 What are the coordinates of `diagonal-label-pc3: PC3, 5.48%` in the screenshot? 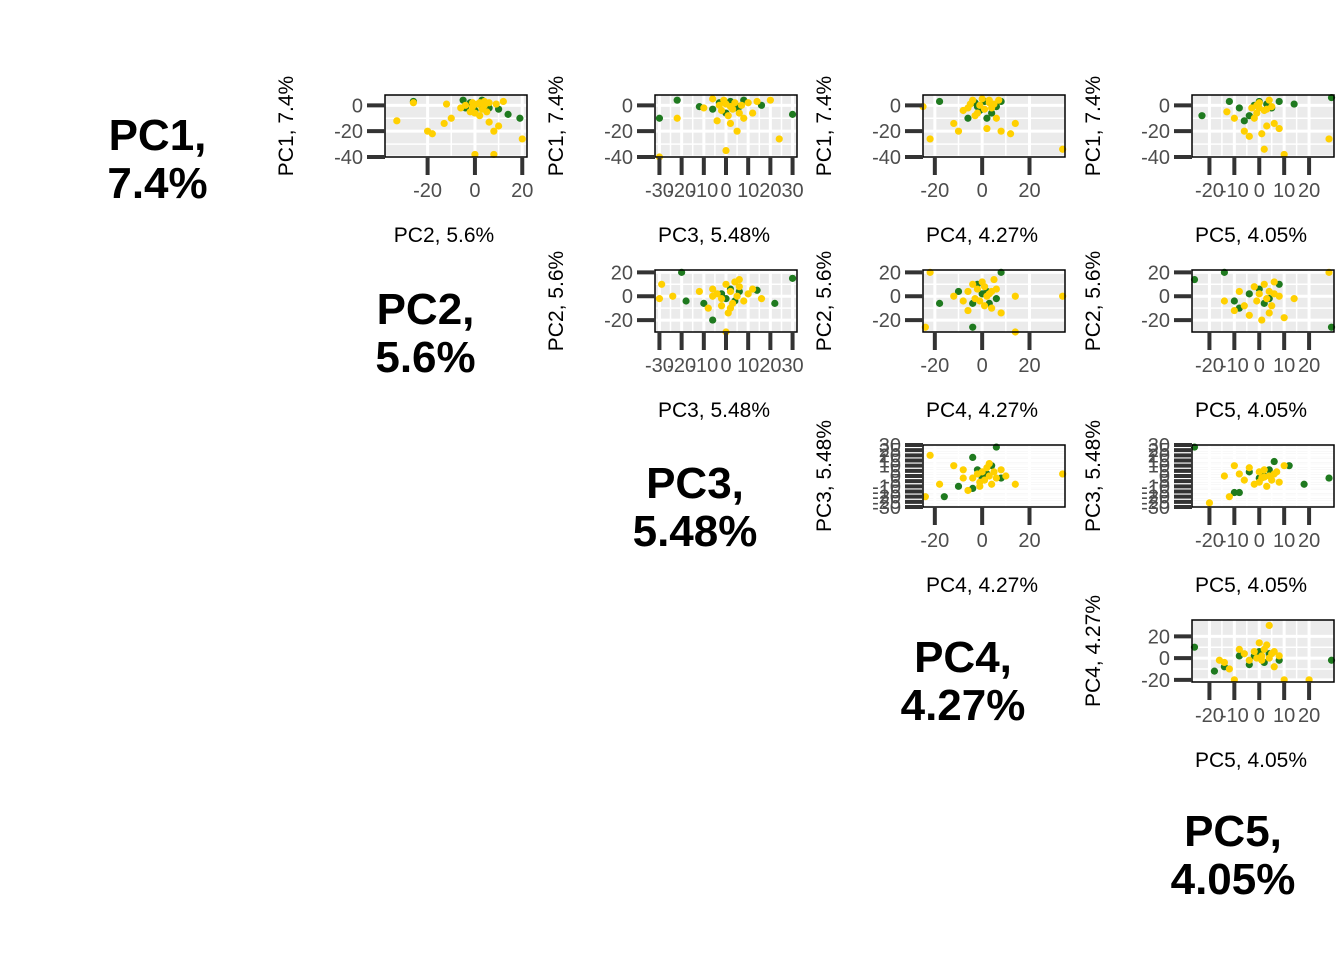 It's located at (695, 508).